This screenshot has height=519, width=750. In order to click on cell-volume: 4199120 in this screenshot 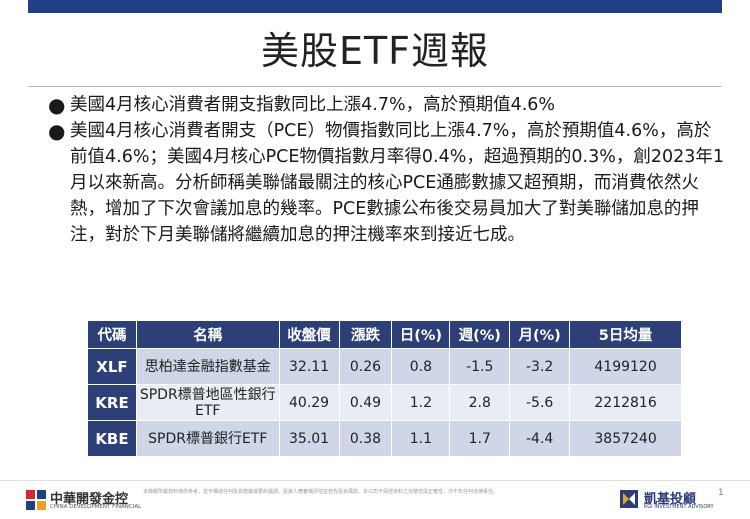, I will do `click(625, 366)`.